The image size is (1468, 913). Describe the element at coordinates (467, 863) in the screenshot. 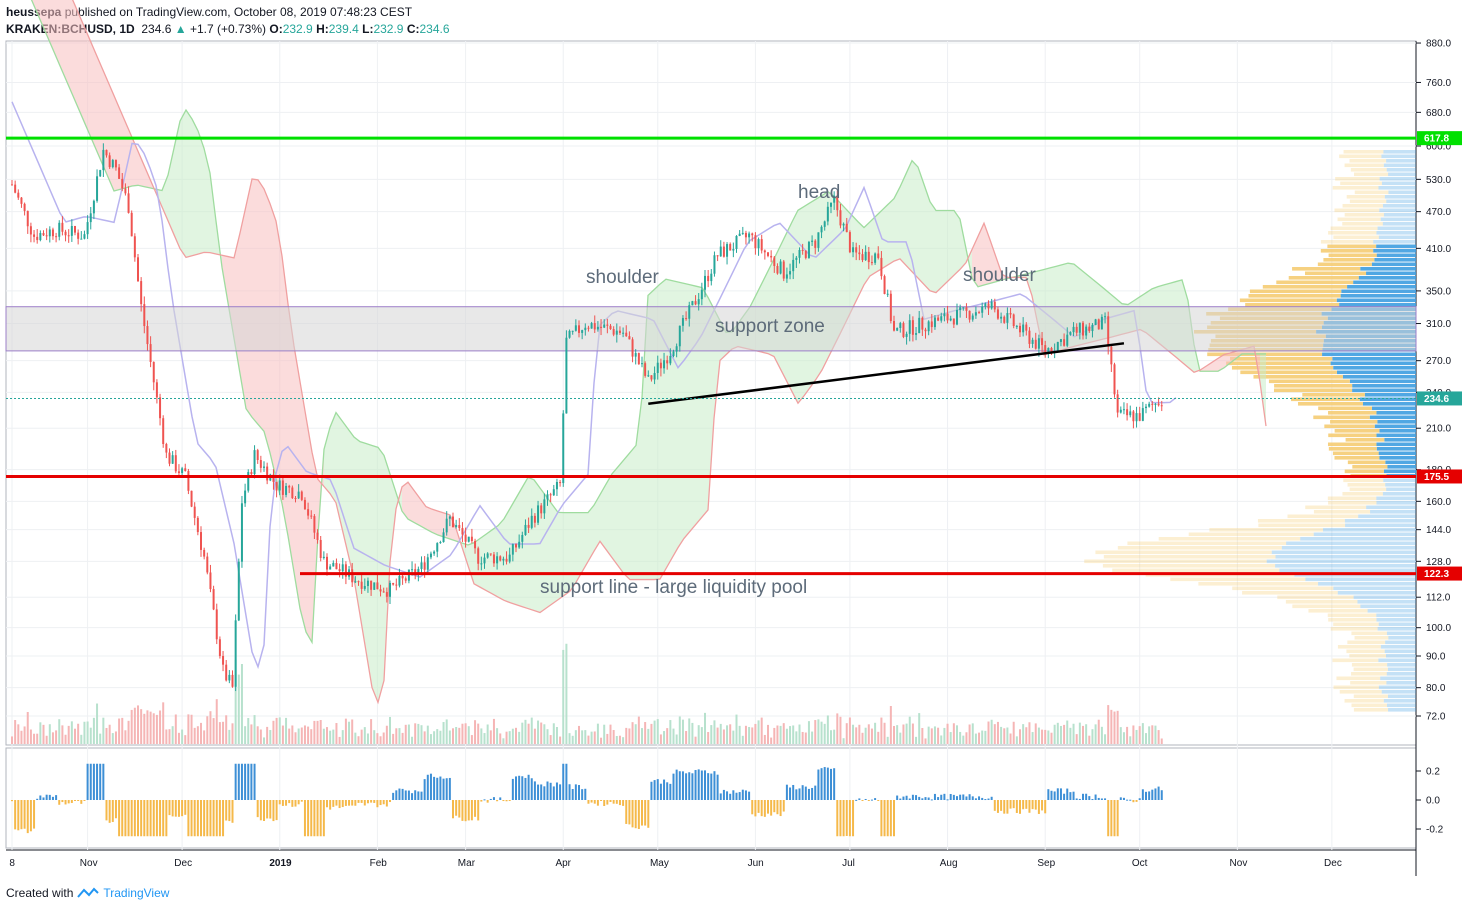

I see `time-label: Mar` at that location.